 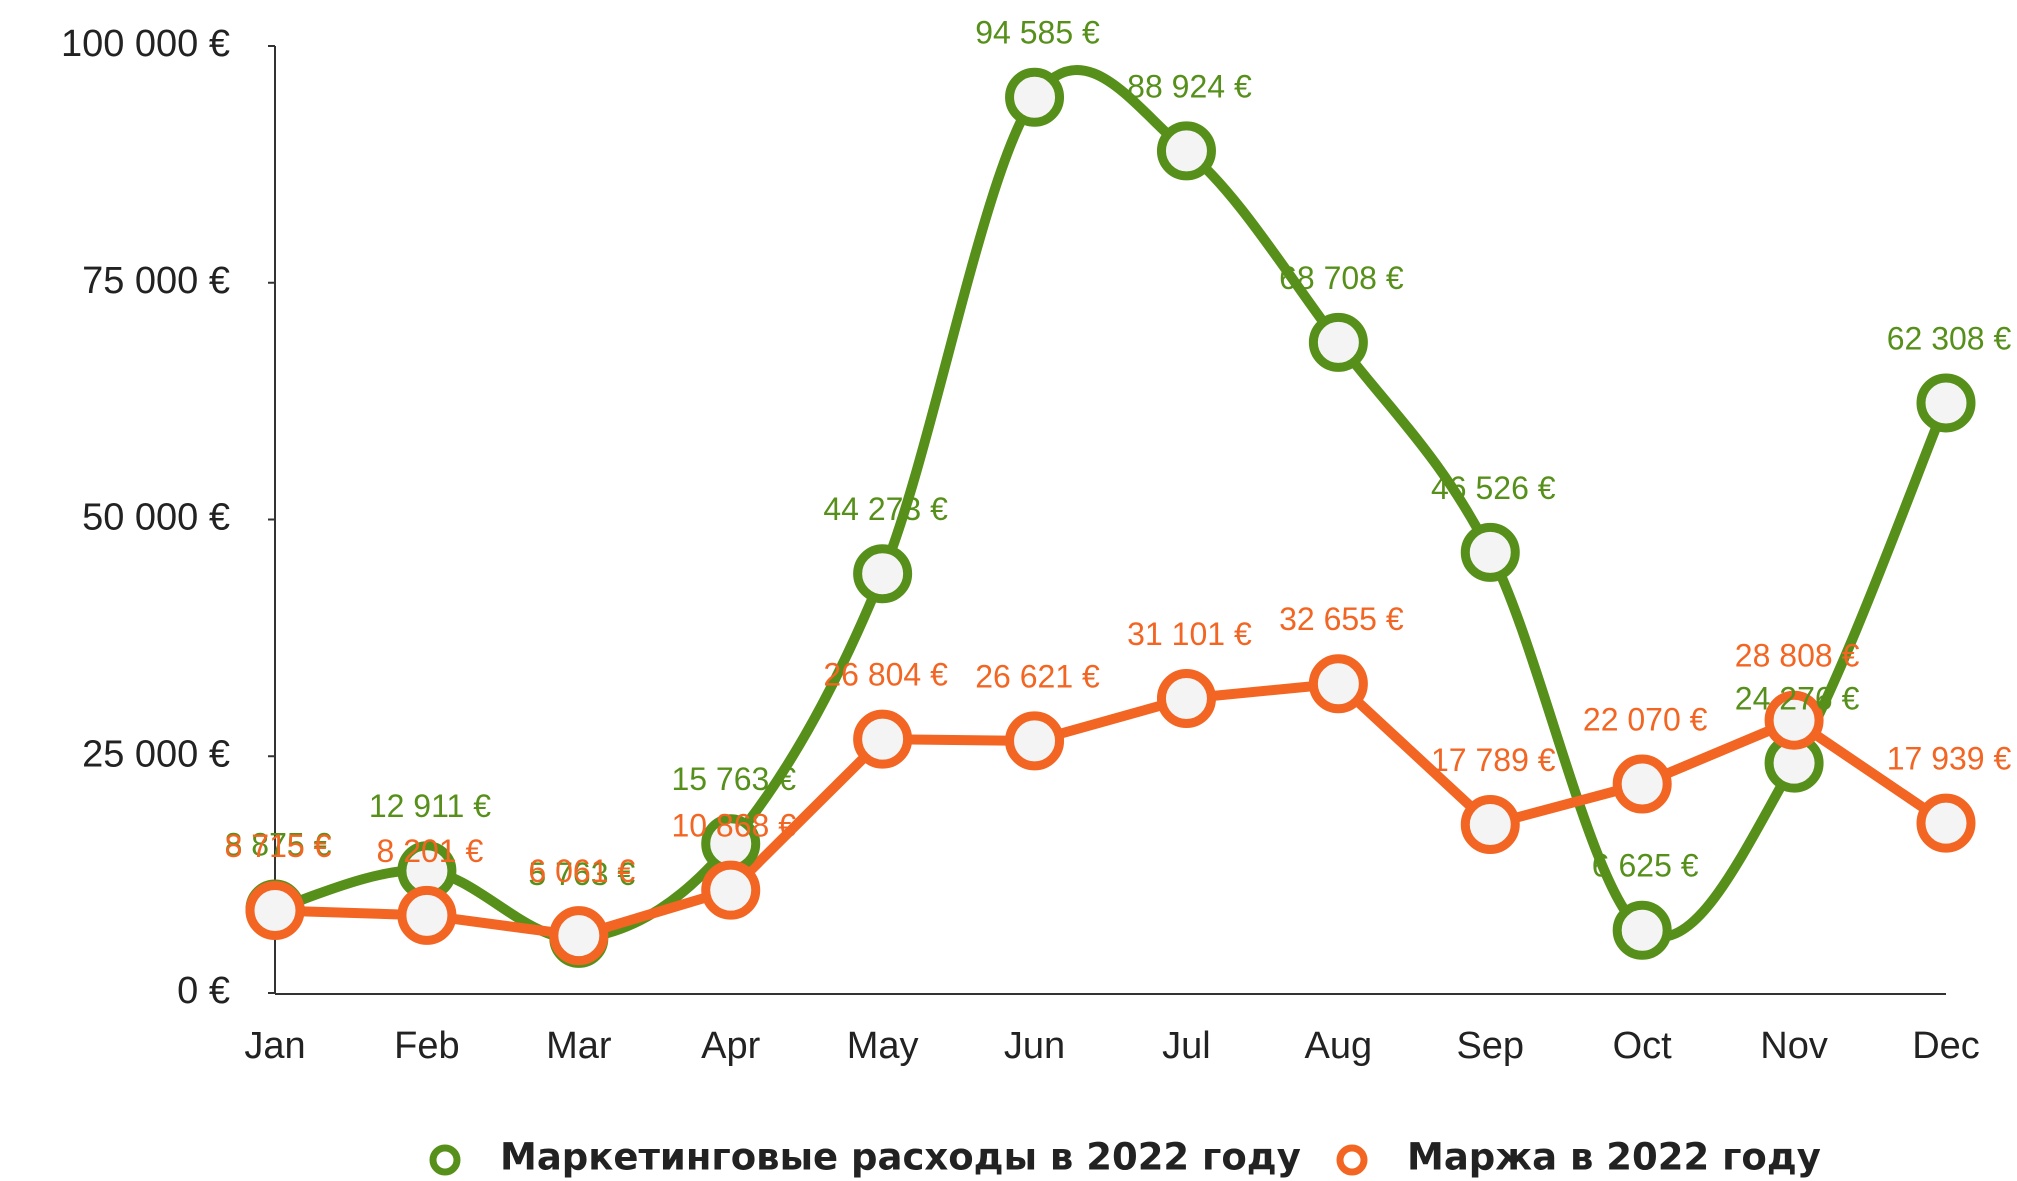 I want to click on x-tick-label: May, so click(x=883, y=1046).